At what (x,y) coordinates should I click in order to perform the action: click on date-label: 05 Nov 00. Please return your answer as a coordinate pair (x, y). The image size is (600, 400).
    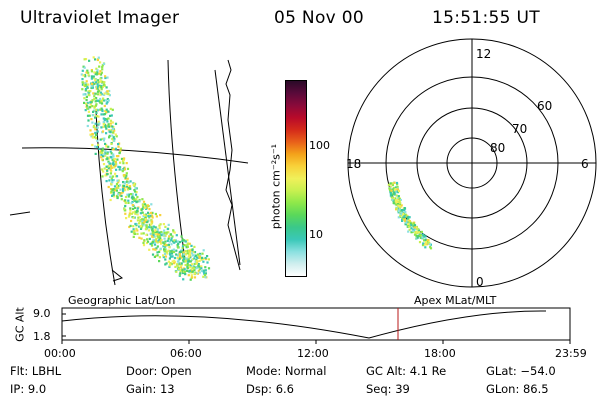
    Looking at the image, I should click on (319, 18).